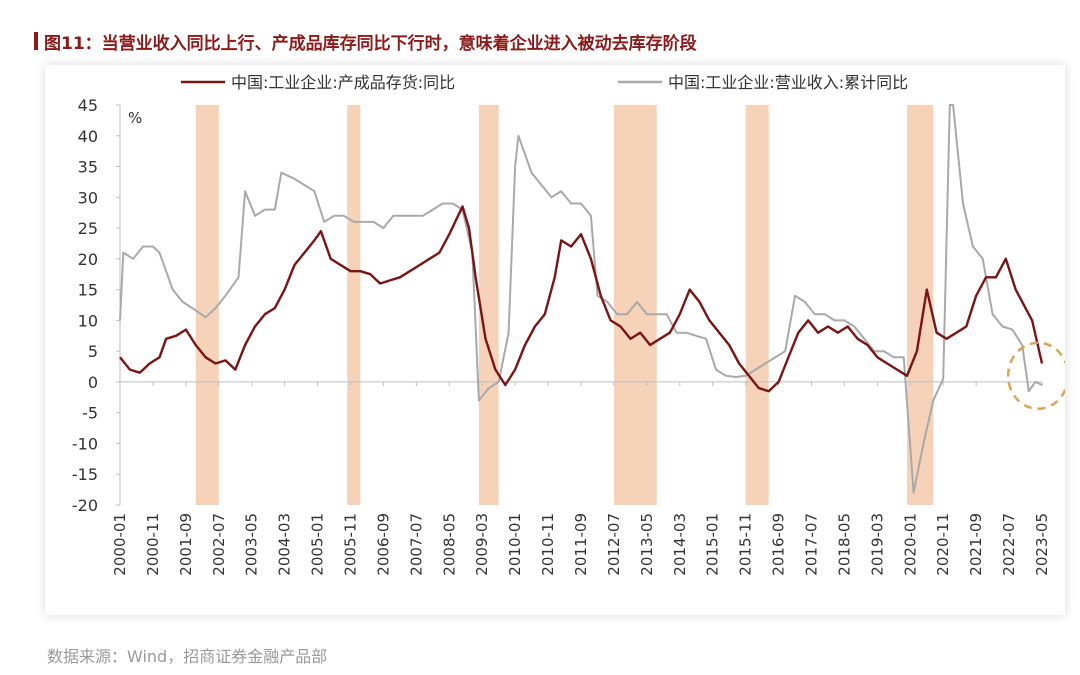 Image resolution: width=1080 pixels, height=675 pixels. I want to click on figure-title-text: 图11：当营业收入同比上行、产成品库存同比下行时，意味着企业进入被动去库存阶段, so click(370, 43).